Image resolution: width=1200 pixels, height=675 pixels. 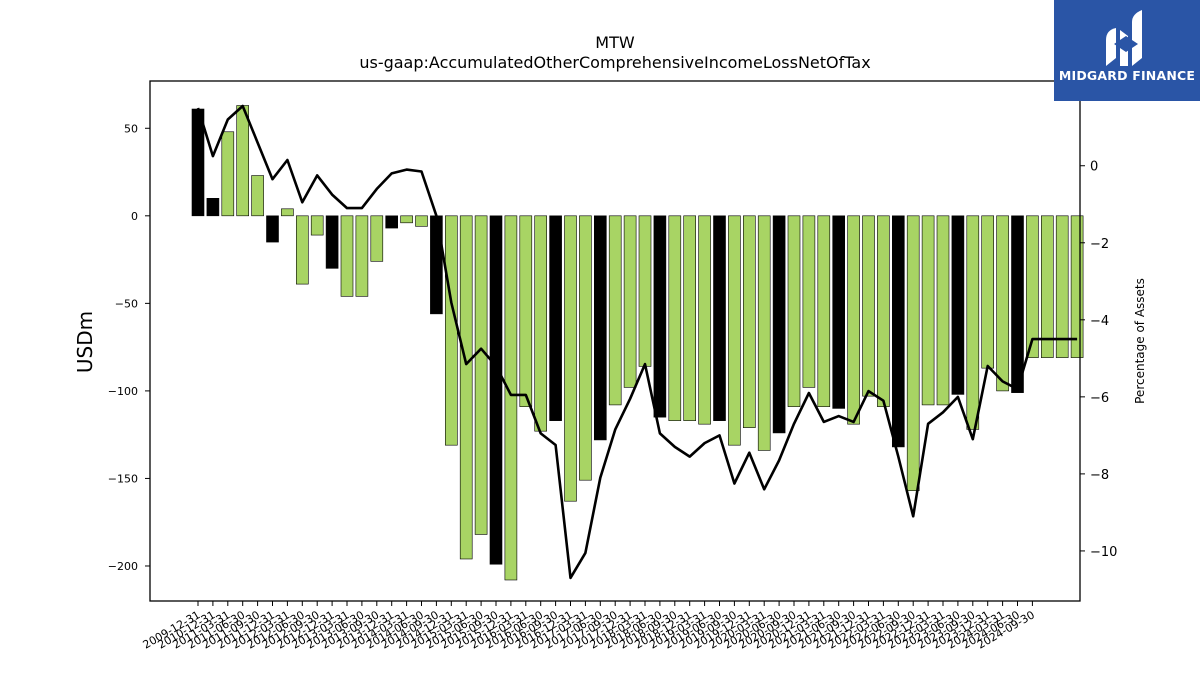 I want to click on brand-logo: MIDGARD FINANCE, so click(x=1127, y=50).